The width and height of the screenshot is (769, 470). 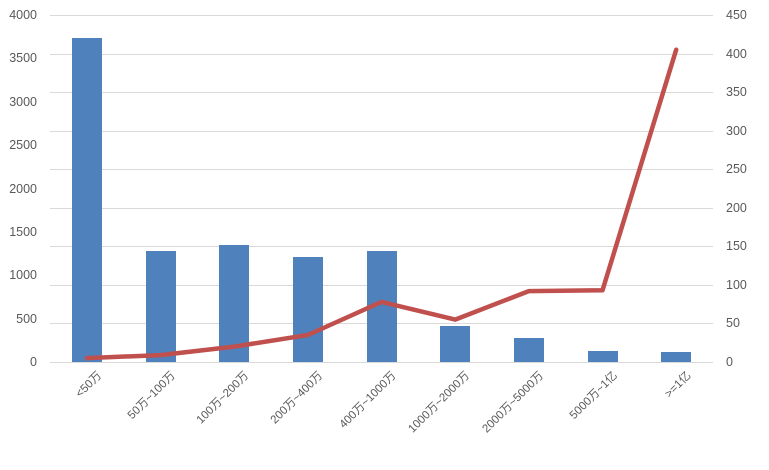 I want to click on x-axis-tick-label: 100万~200万, so click(x=223, y=398).